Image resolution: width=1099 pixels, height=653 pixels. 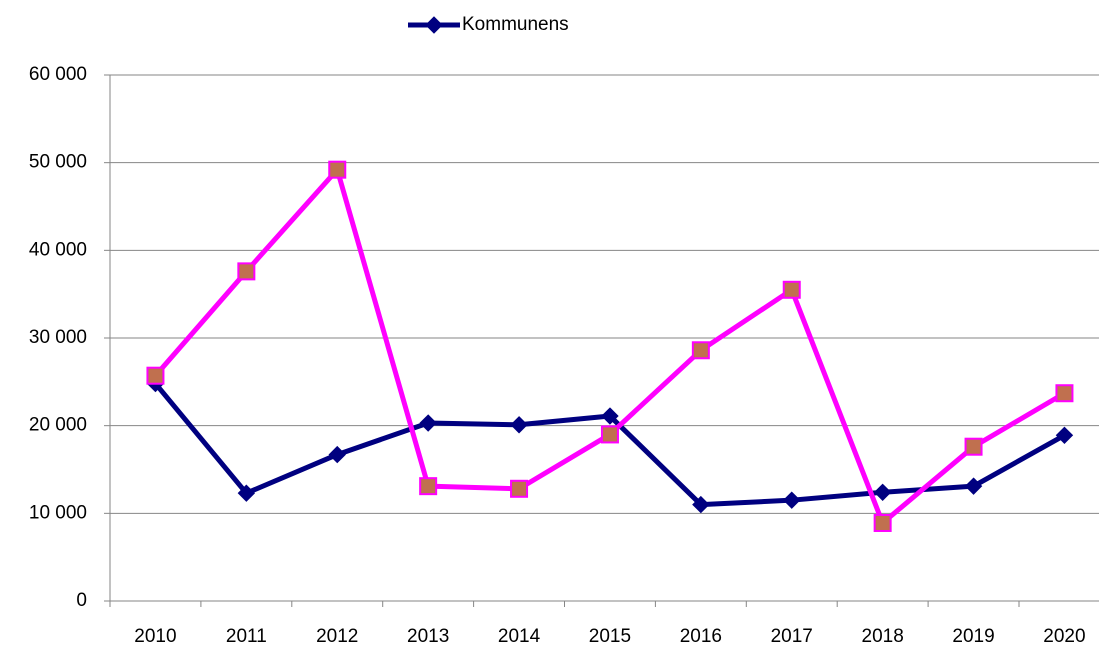 What do you see at coordinates (428, 636) in the screenshot?
I see `x-tick-label: 2013` at bounding box center [428, 636].